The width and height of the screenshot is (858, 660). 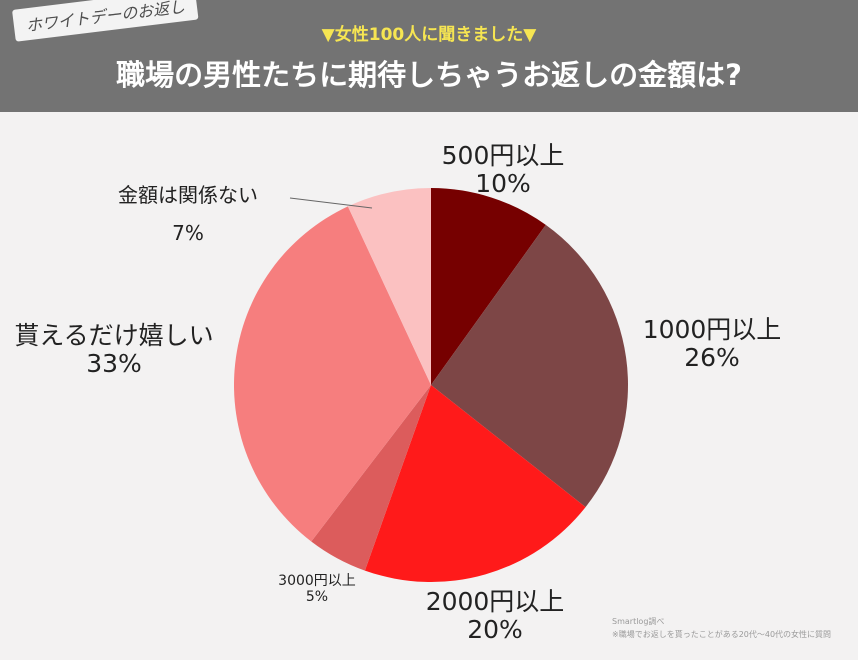 What do you see at coordinates (317, 596) in the screenshot?
I see `label-3000-percent: 5%` at bounding box center [317, 596].